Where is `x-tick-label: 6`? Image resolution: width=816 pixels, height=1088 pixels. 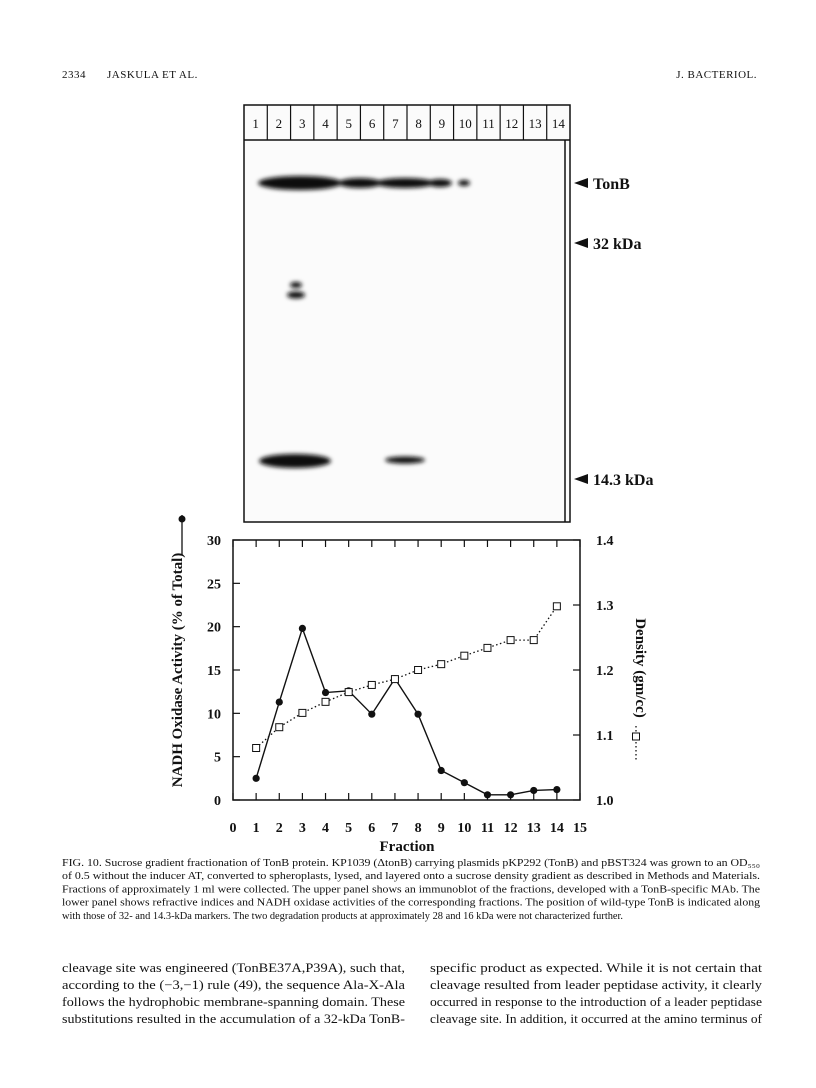 x-tick-label: 6 is located at coordinates (371, 828).